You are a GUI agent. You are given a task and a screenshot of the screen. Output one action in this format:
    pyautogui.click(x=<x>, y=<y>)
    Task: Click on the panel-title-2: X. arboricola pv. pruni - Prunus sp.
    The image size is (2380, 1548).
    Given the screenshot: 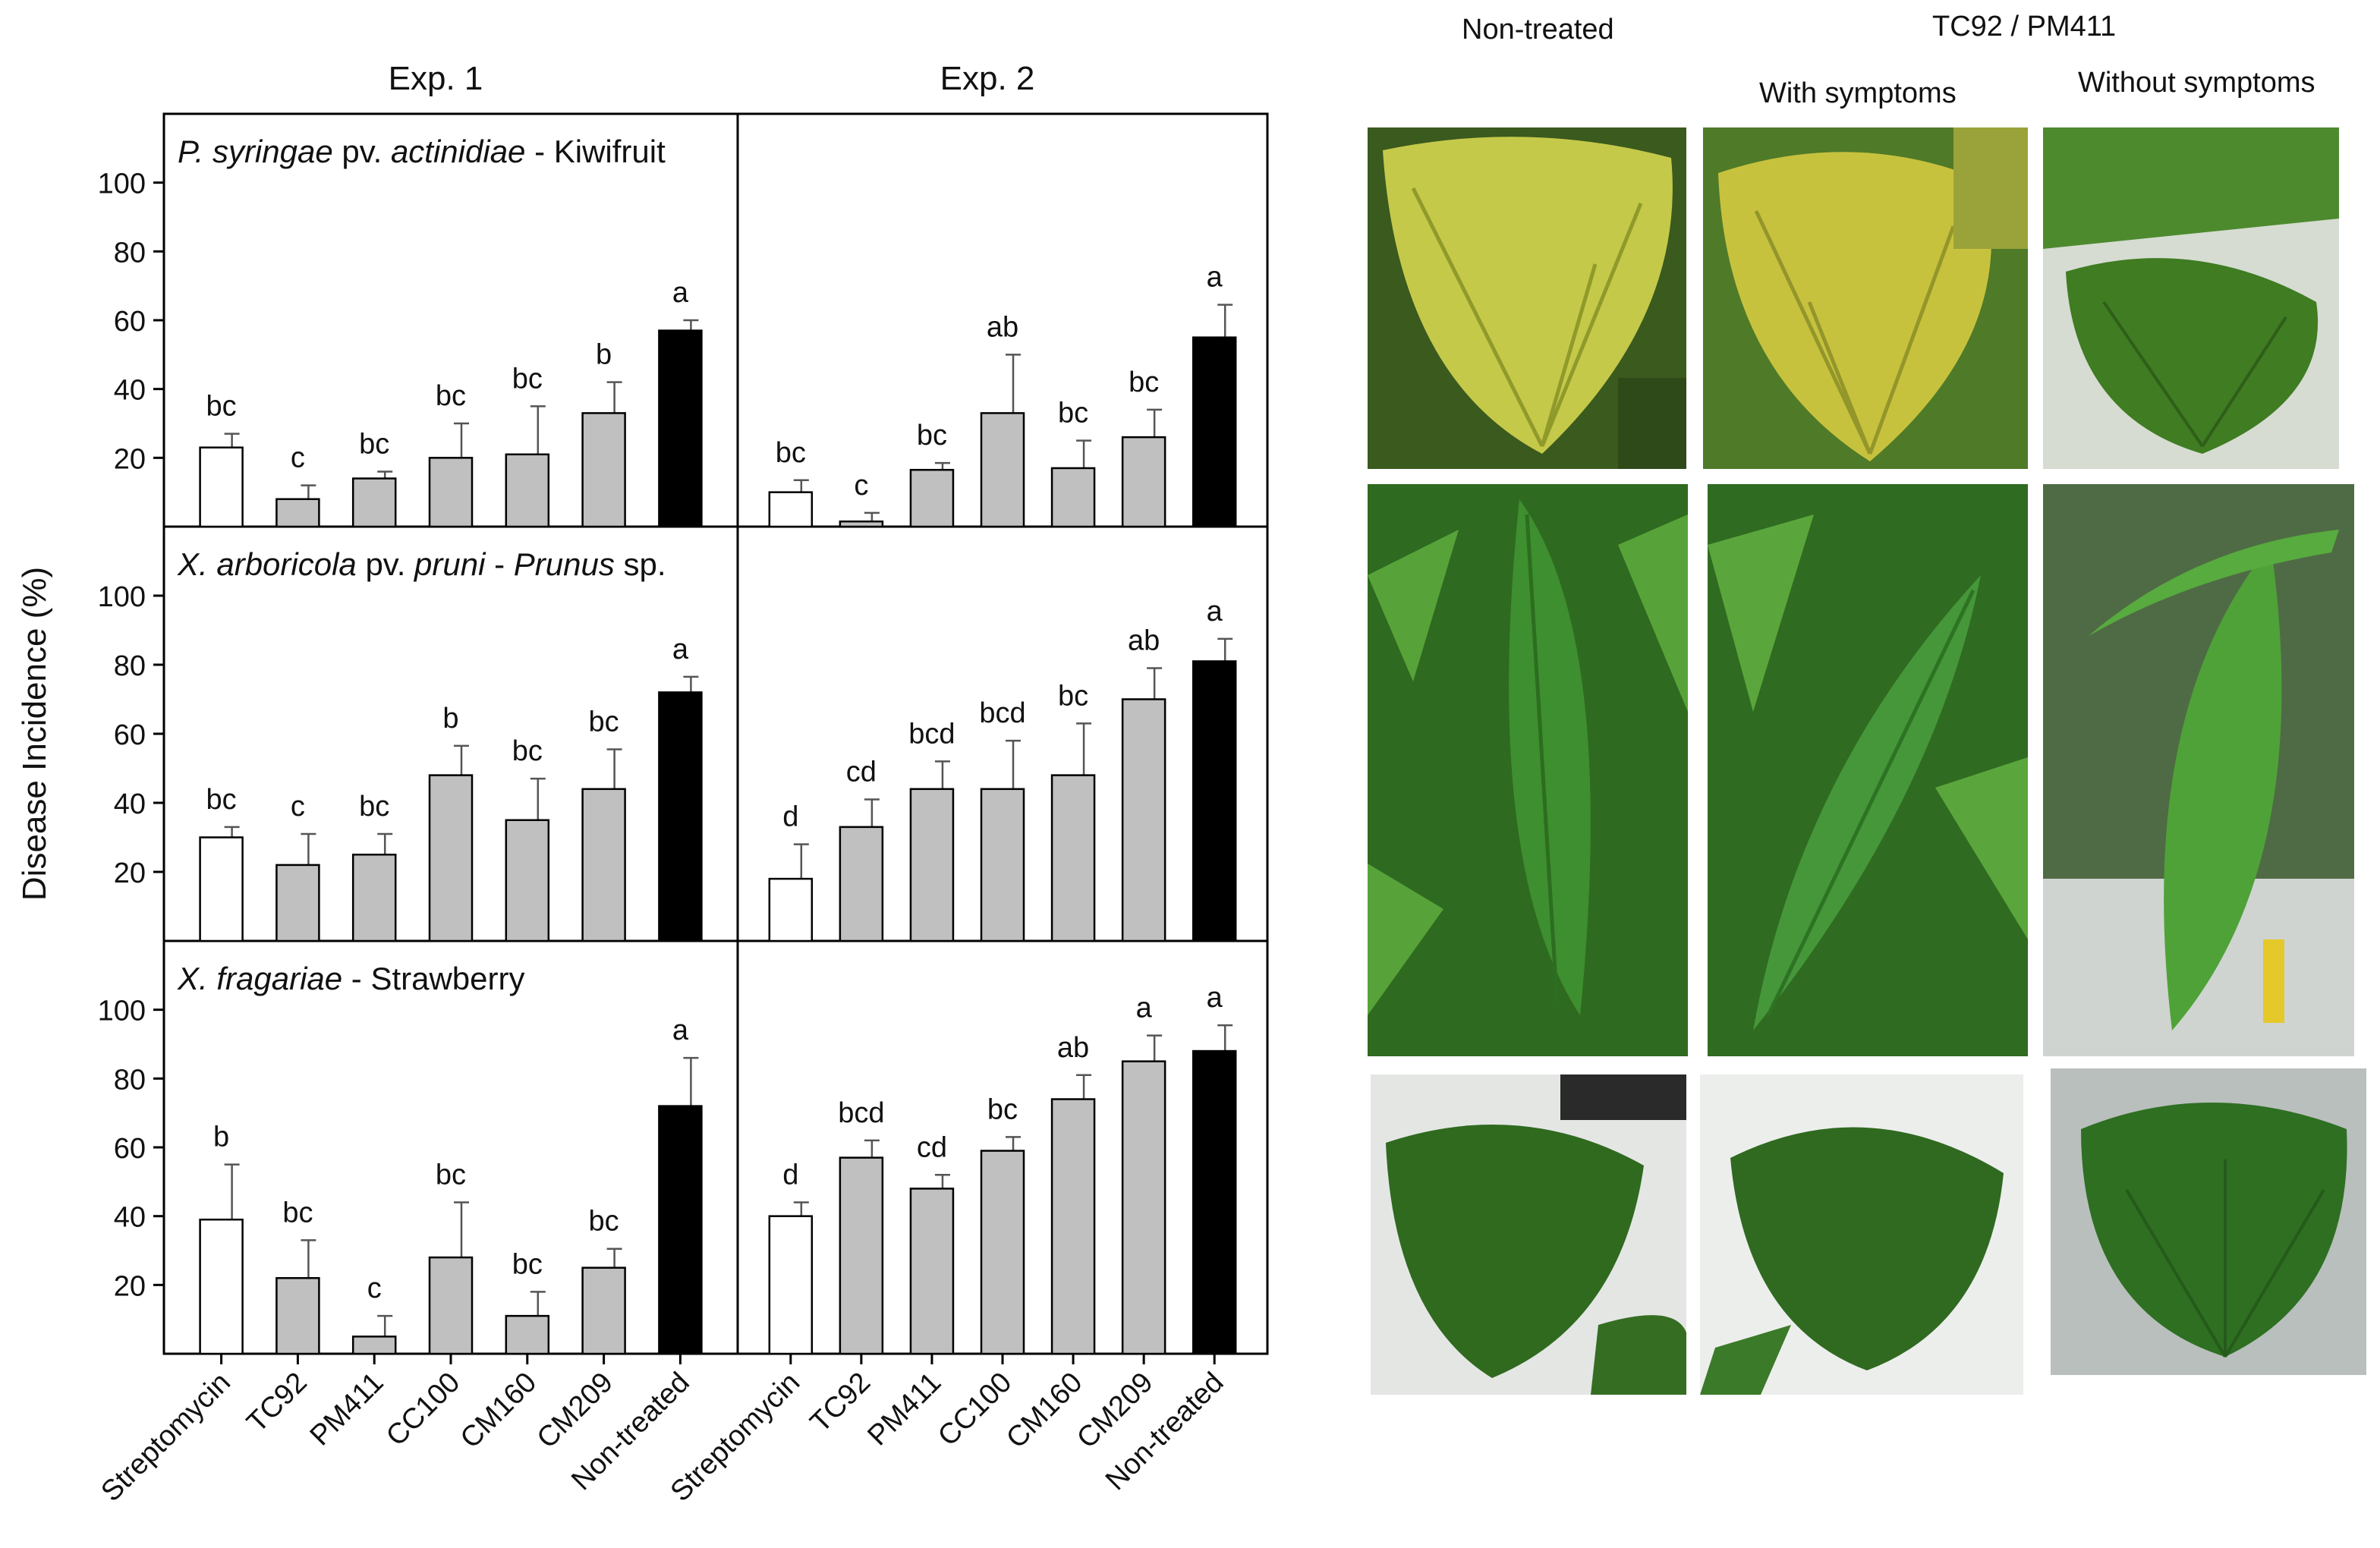 What is the action you would take?
    pyautogui.click(x=421, y=564)
    